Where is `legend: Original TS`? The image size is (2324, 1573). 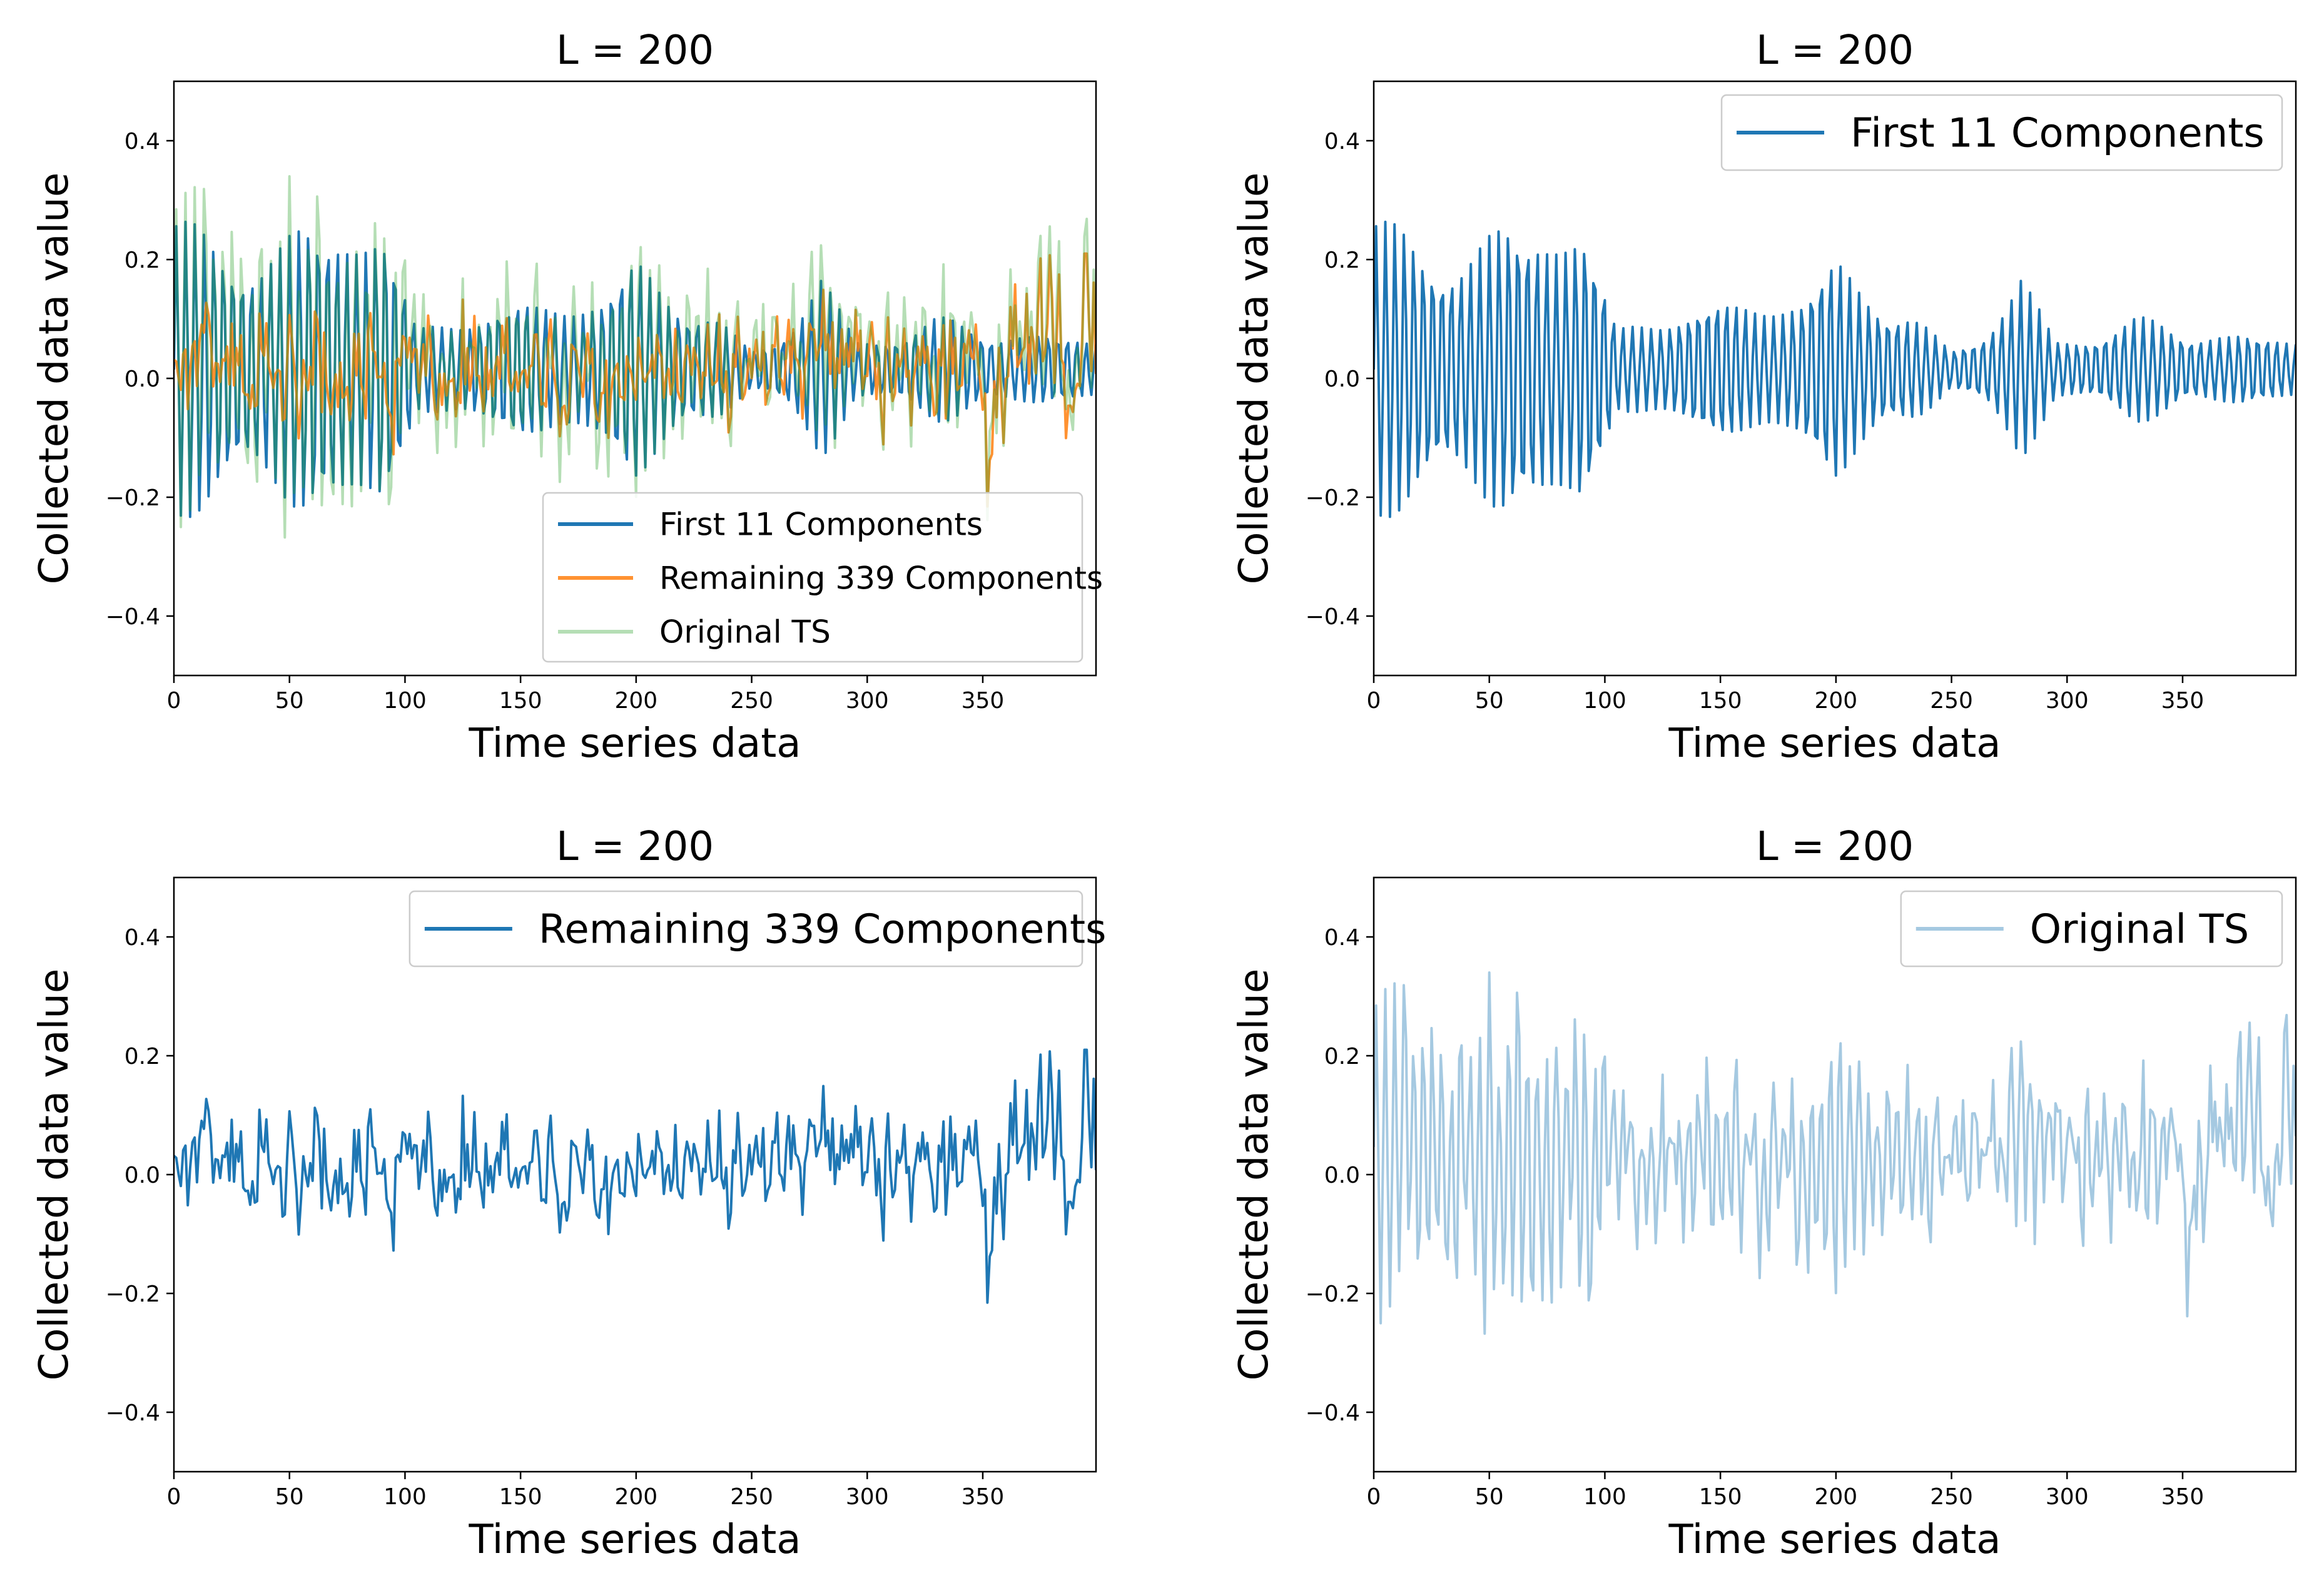 legend: Original TS is located at coordinates (2091, 929).